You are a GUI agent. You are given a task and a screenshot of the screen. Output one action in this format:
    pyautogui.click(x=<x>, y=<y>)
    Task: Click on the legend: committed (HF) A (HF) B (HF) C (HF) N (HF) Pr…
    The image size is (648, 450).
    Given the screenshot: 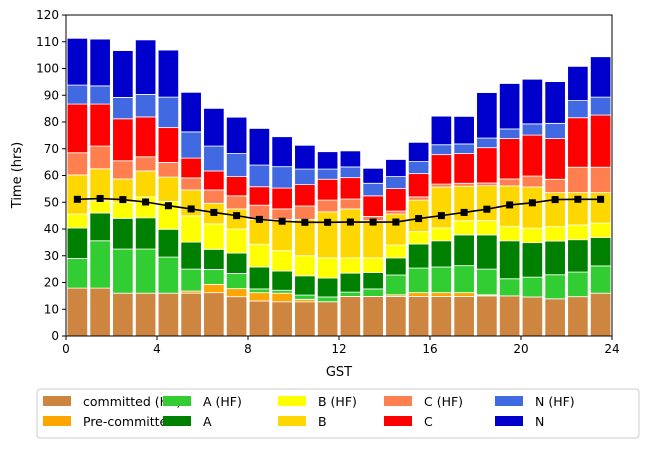 What is the action you would take?
    pyautogui.click(x=338, y=413)
    